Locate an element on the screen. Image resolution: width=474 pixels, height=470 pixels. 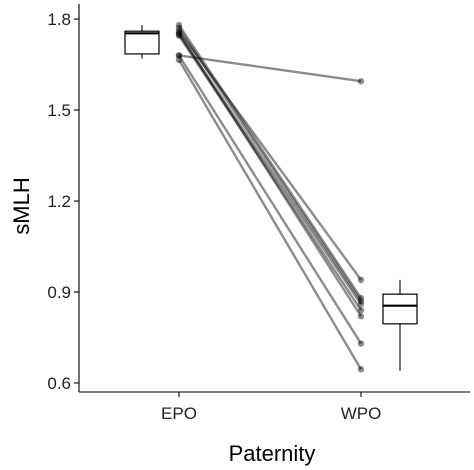
boxplot-epo is located at coordinates (142, 42).